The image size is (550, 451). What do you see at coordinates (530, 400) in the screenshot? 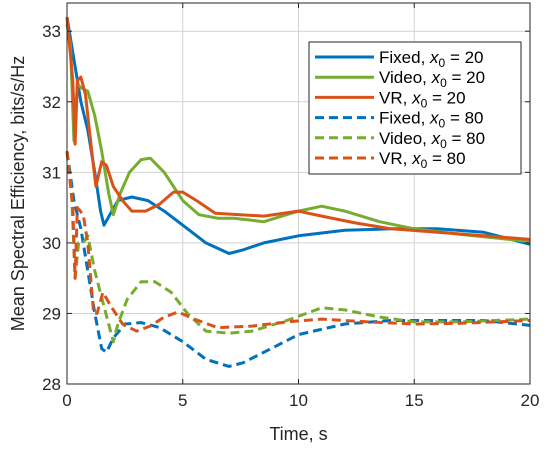
I see `x-tick-label: 20` at bounding box center [530, 400].